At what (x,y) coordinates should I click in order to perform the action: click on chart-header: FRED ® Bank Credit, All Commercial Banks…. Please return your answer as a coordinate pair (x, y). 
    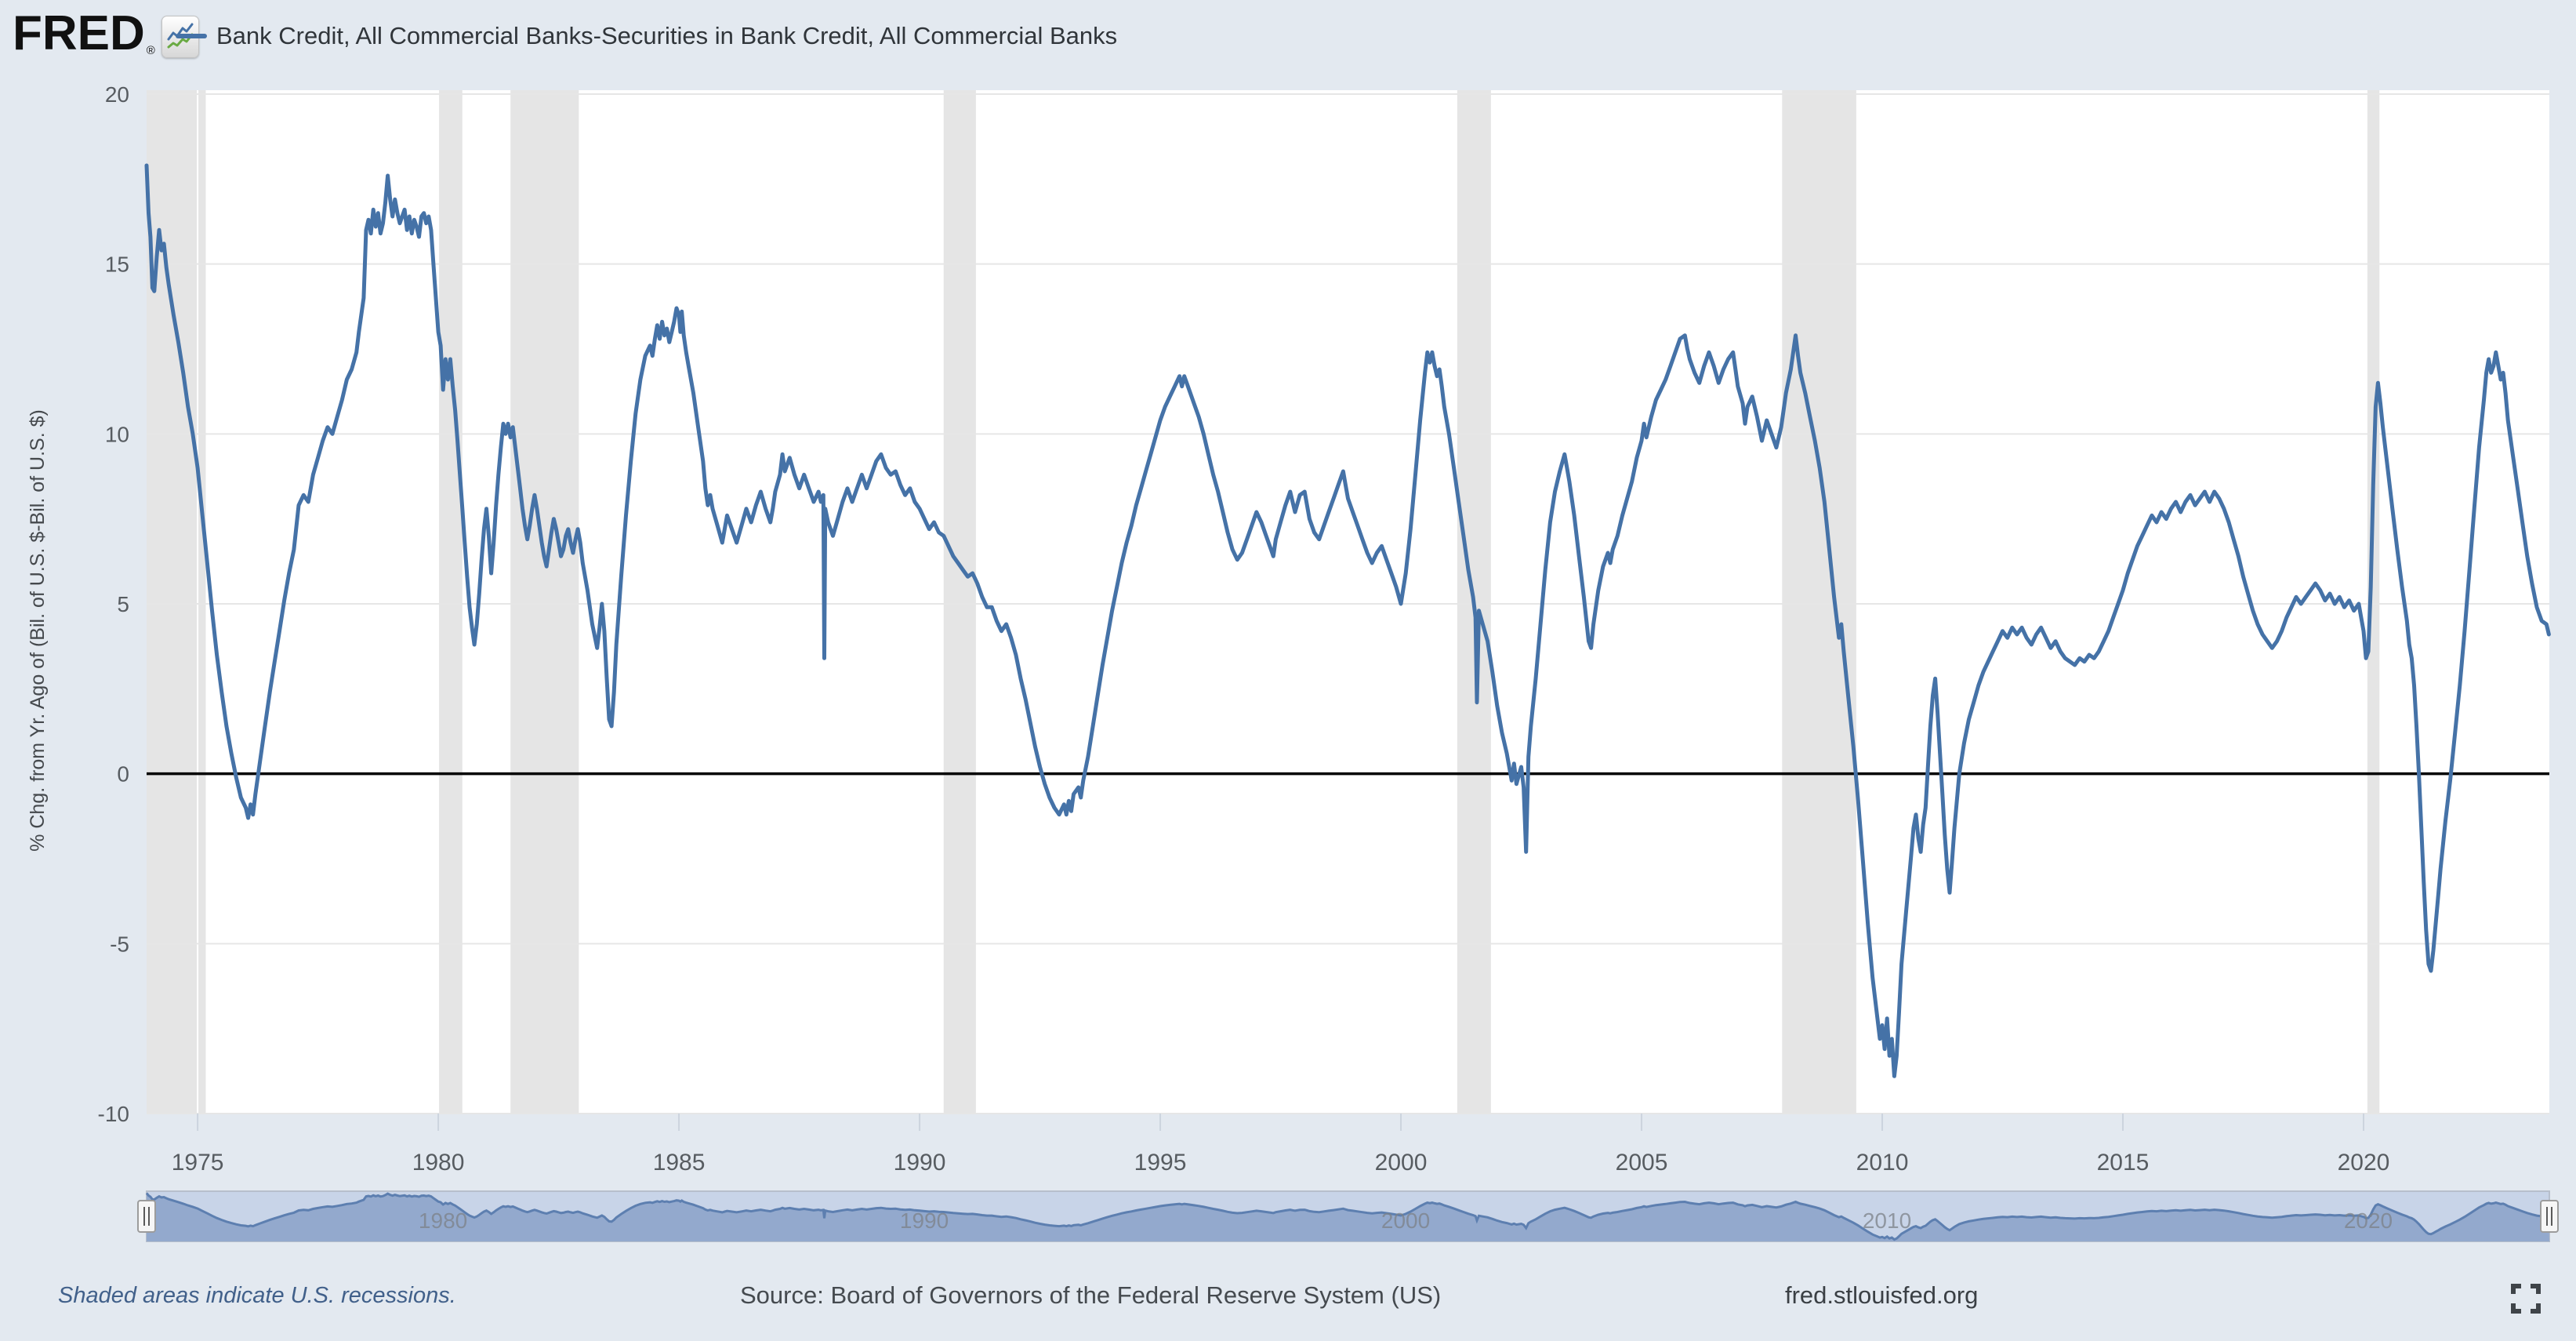
    Looking at the image, I should click on (1288, 36).